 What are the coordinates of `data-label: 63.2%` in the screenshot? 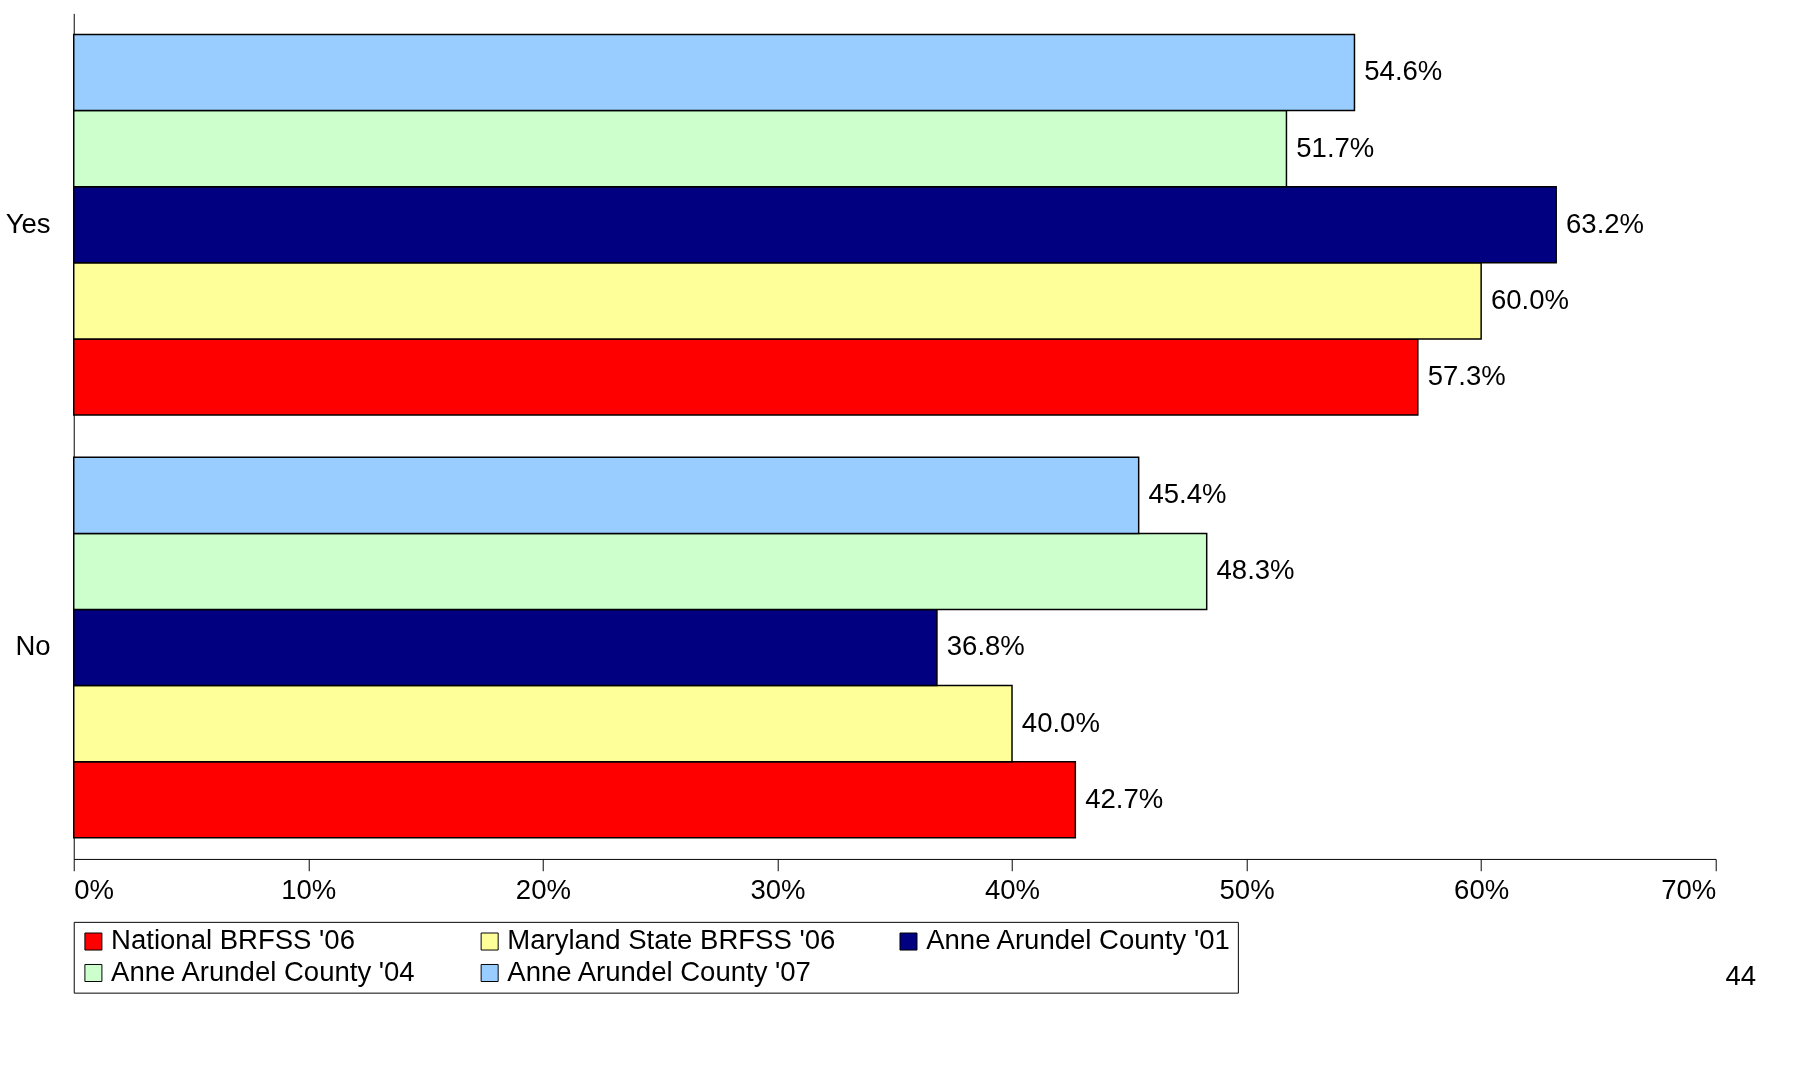 It's located at (1605, 223).